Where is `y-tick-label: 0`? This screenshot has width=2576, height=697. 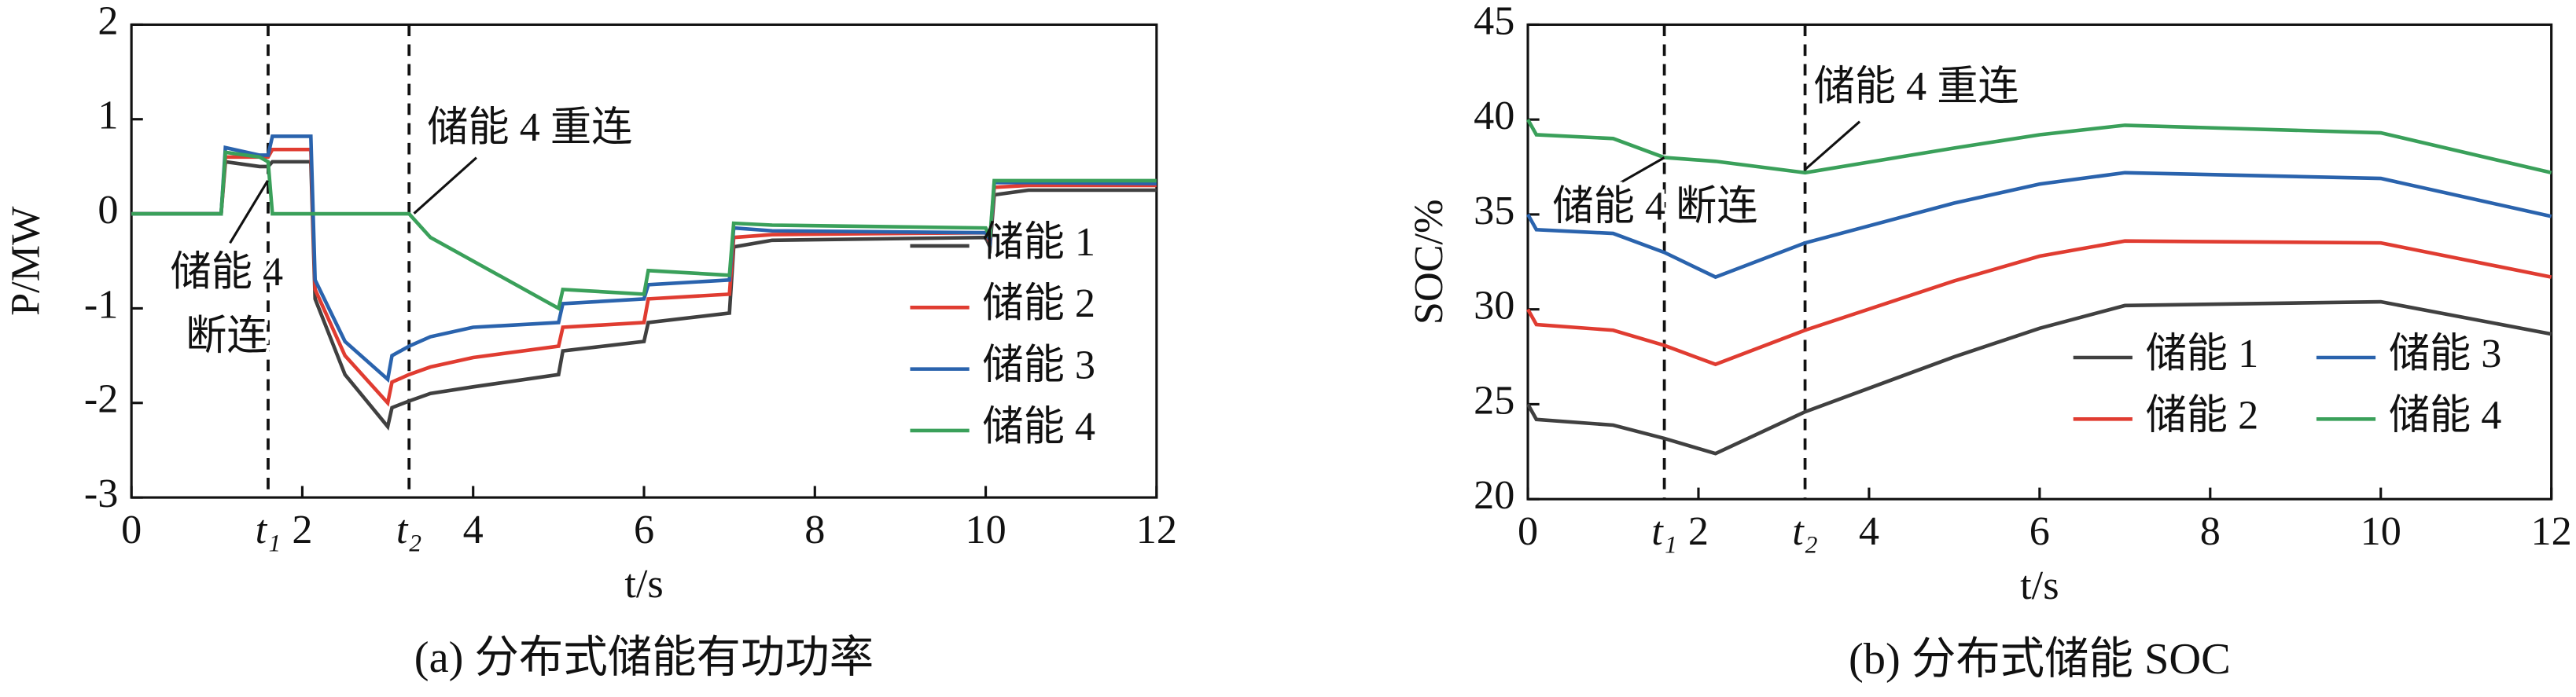
y-tick-label: 0 is located at coordinates (108, 210).